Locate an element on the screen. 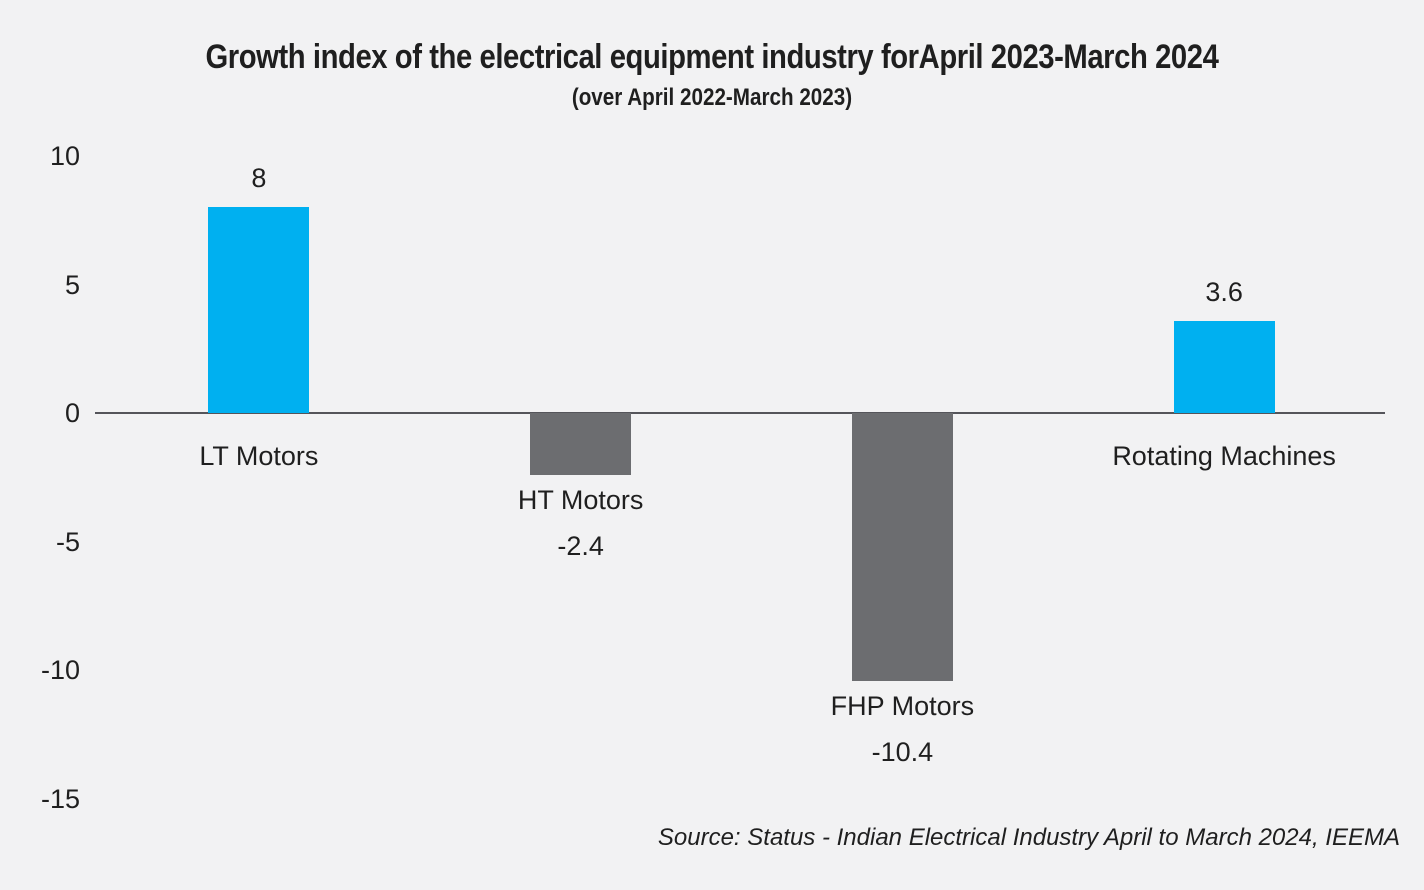 The width and height of the screenshot is (1424, 890). y-axis: 10 5 0 -5 -10 -15 is located at coordinates (40, 477).